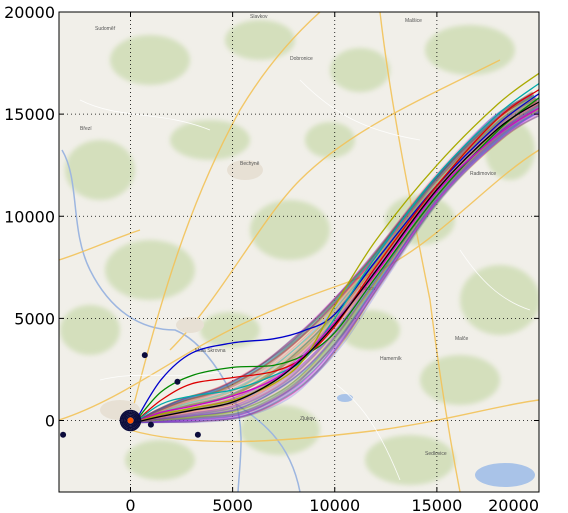 Image resolution: width=568 pixels, height=513 pixels. I want to click on map-label: Bechyně, so click(250, 164).